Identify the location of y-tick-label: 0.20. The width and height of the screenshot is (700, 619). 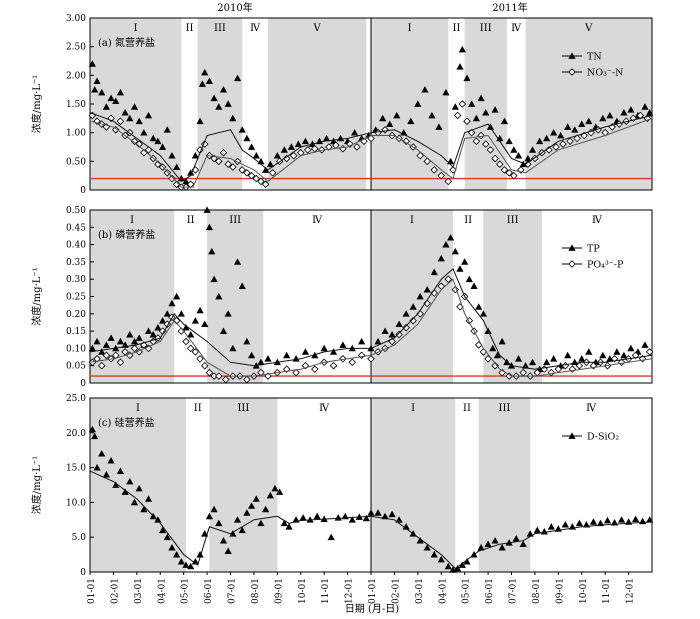
(76, 315).